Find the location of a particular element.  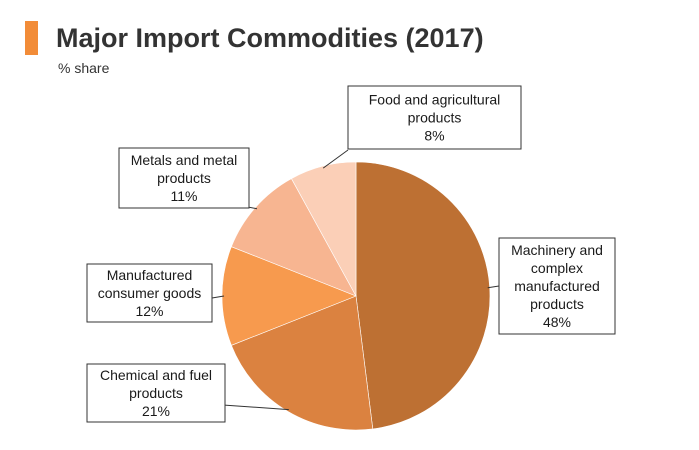

chart-subtitle: % share is located at coordinates (84, 68).